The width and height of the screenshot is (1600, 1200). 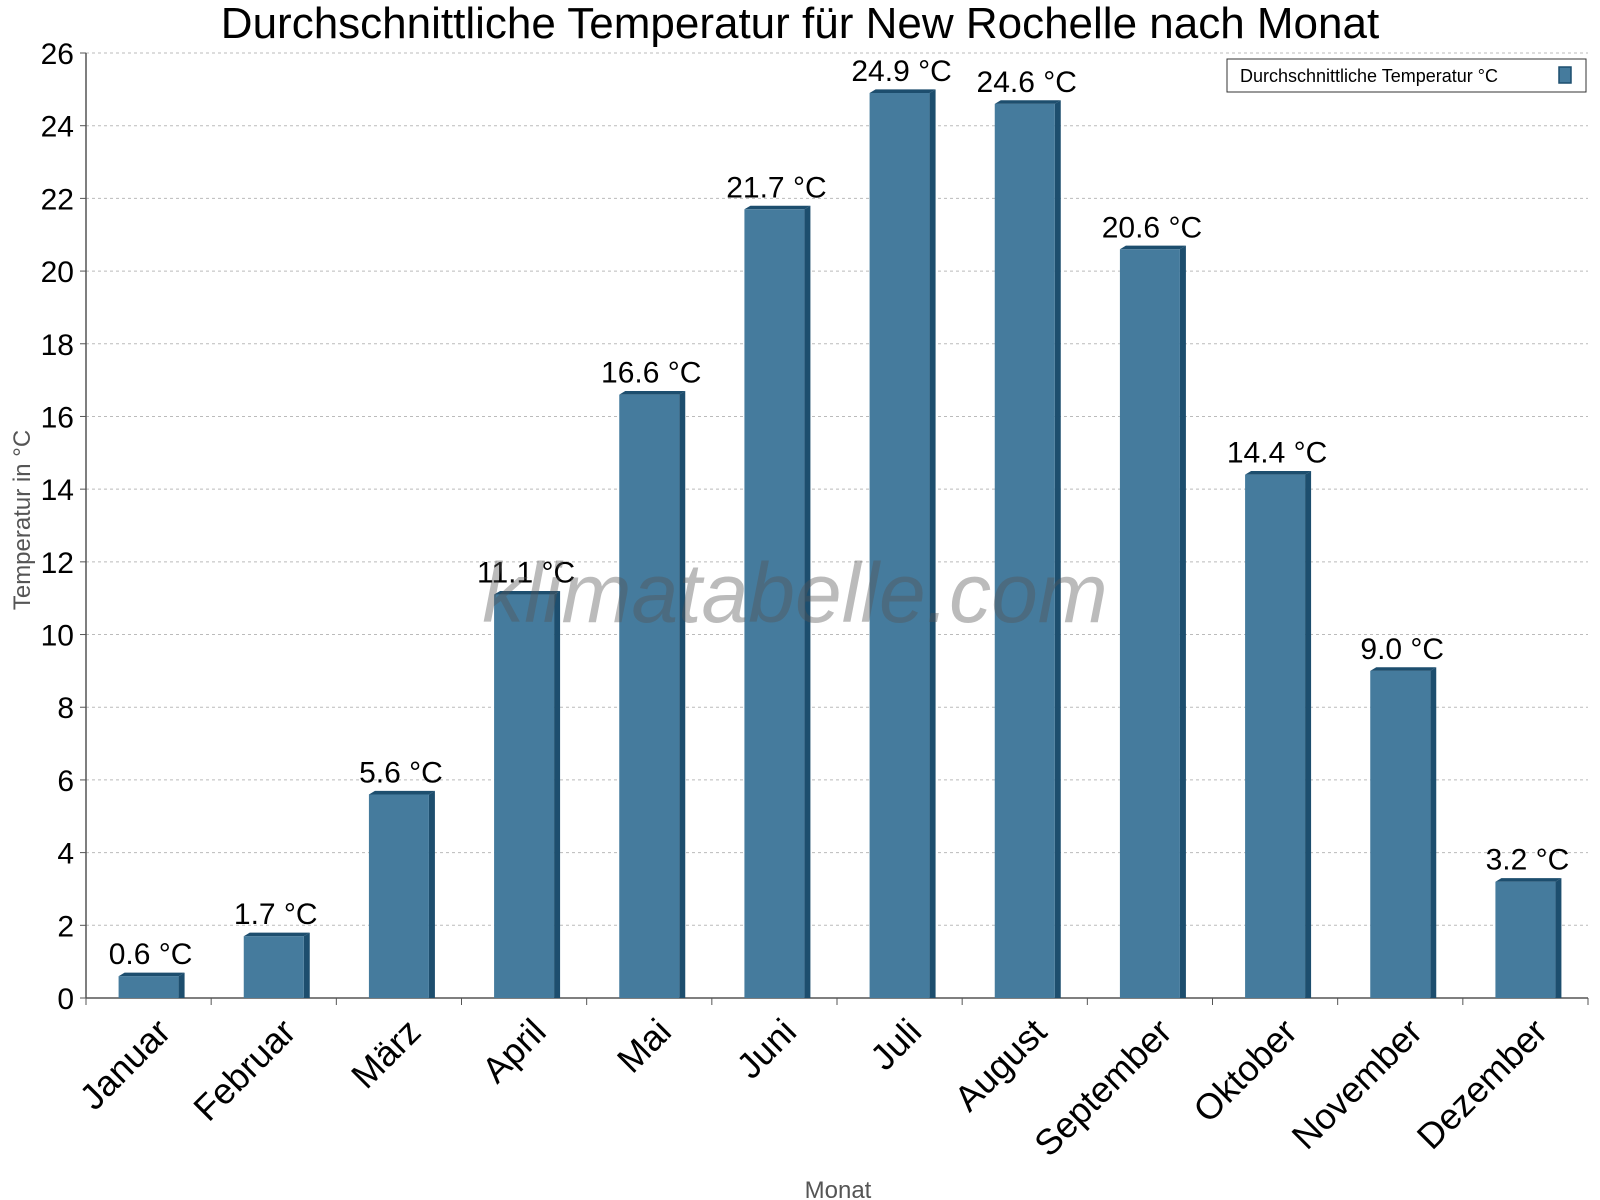 I want to click on bar-november, so click(x=1403, y=832).